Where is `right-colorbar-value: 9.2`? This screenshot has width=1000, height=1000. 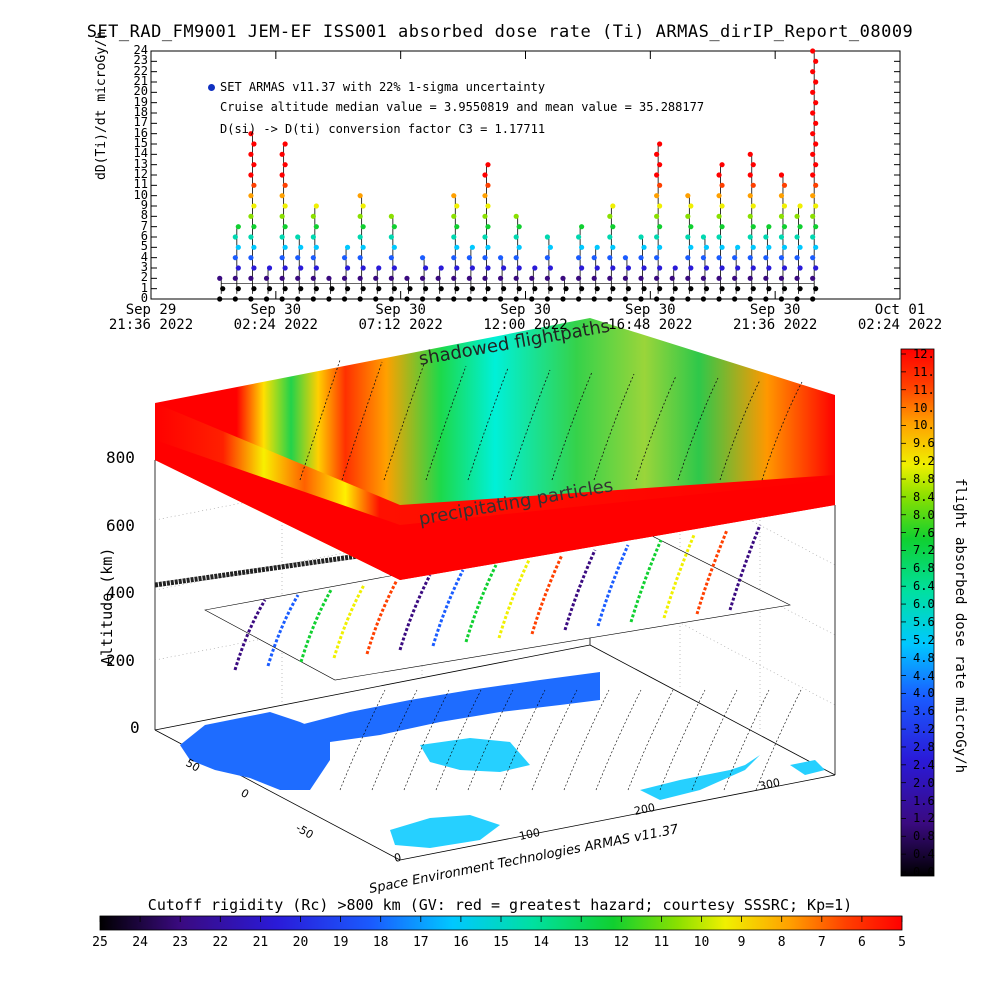
right-colorbar-value: 9.2 is located at coordinates (924, 461).